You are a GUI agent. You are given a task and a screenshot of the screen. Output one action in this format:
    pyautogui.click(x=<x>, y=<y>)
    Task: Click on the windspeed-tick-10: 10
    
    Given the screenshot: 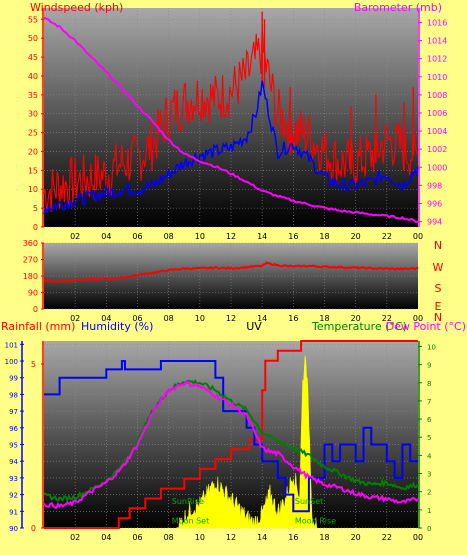 What is the action you would take?
    pyautogui.click(x=33, y=189)
    